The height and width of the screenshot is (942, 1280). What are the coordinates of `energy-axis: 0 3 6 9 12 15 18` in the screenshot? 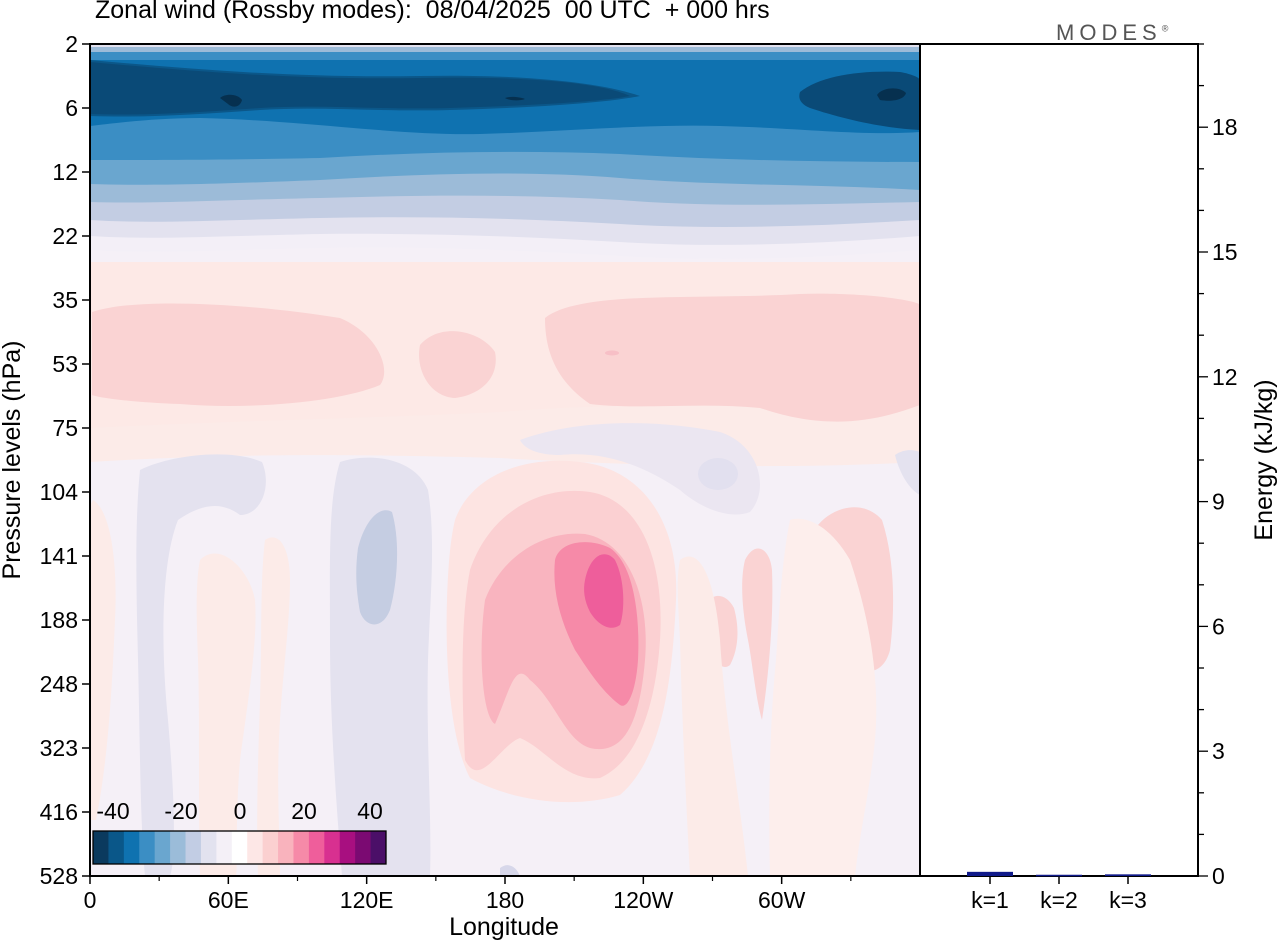 It's located at (1218, 466).